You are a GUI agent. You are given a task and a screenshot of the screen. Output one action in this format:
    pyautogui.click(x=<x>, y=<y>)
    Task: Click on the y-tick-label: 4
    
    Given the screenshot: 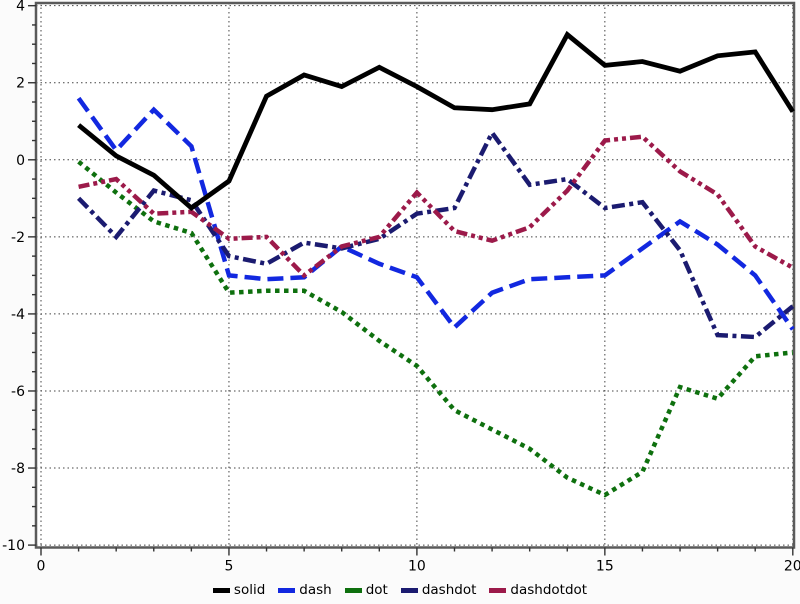 What is the action you would take?
    pyautogui.click(x=20, y=7)
    